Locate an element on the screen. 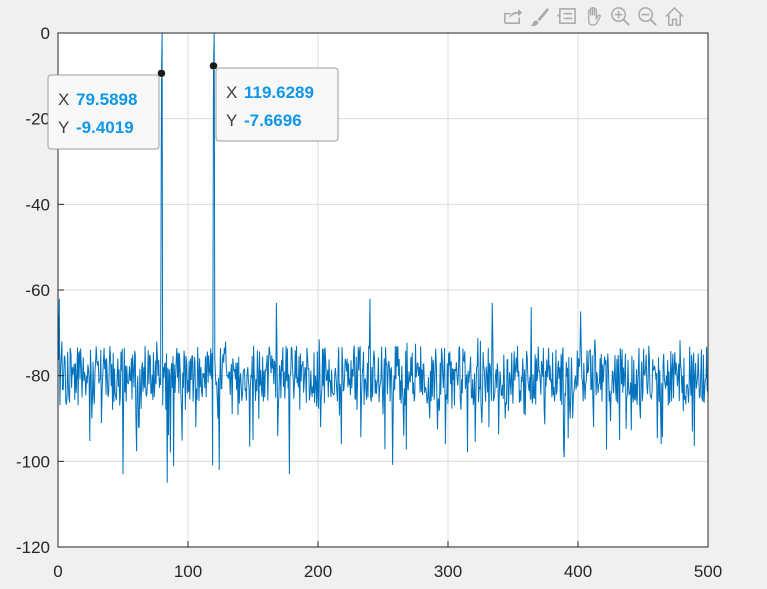 Image resolution: width=767 pixels, height=589 pixels. home-button is located at coordinates (674, 16).